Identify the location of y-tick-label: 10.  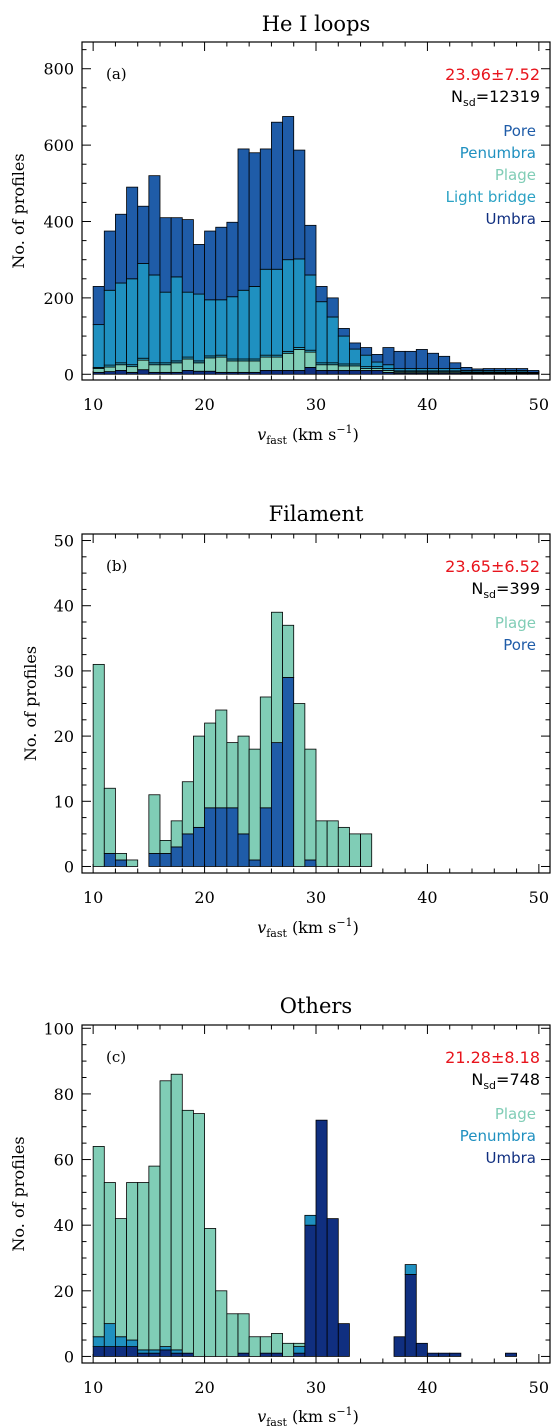
(64, 801).